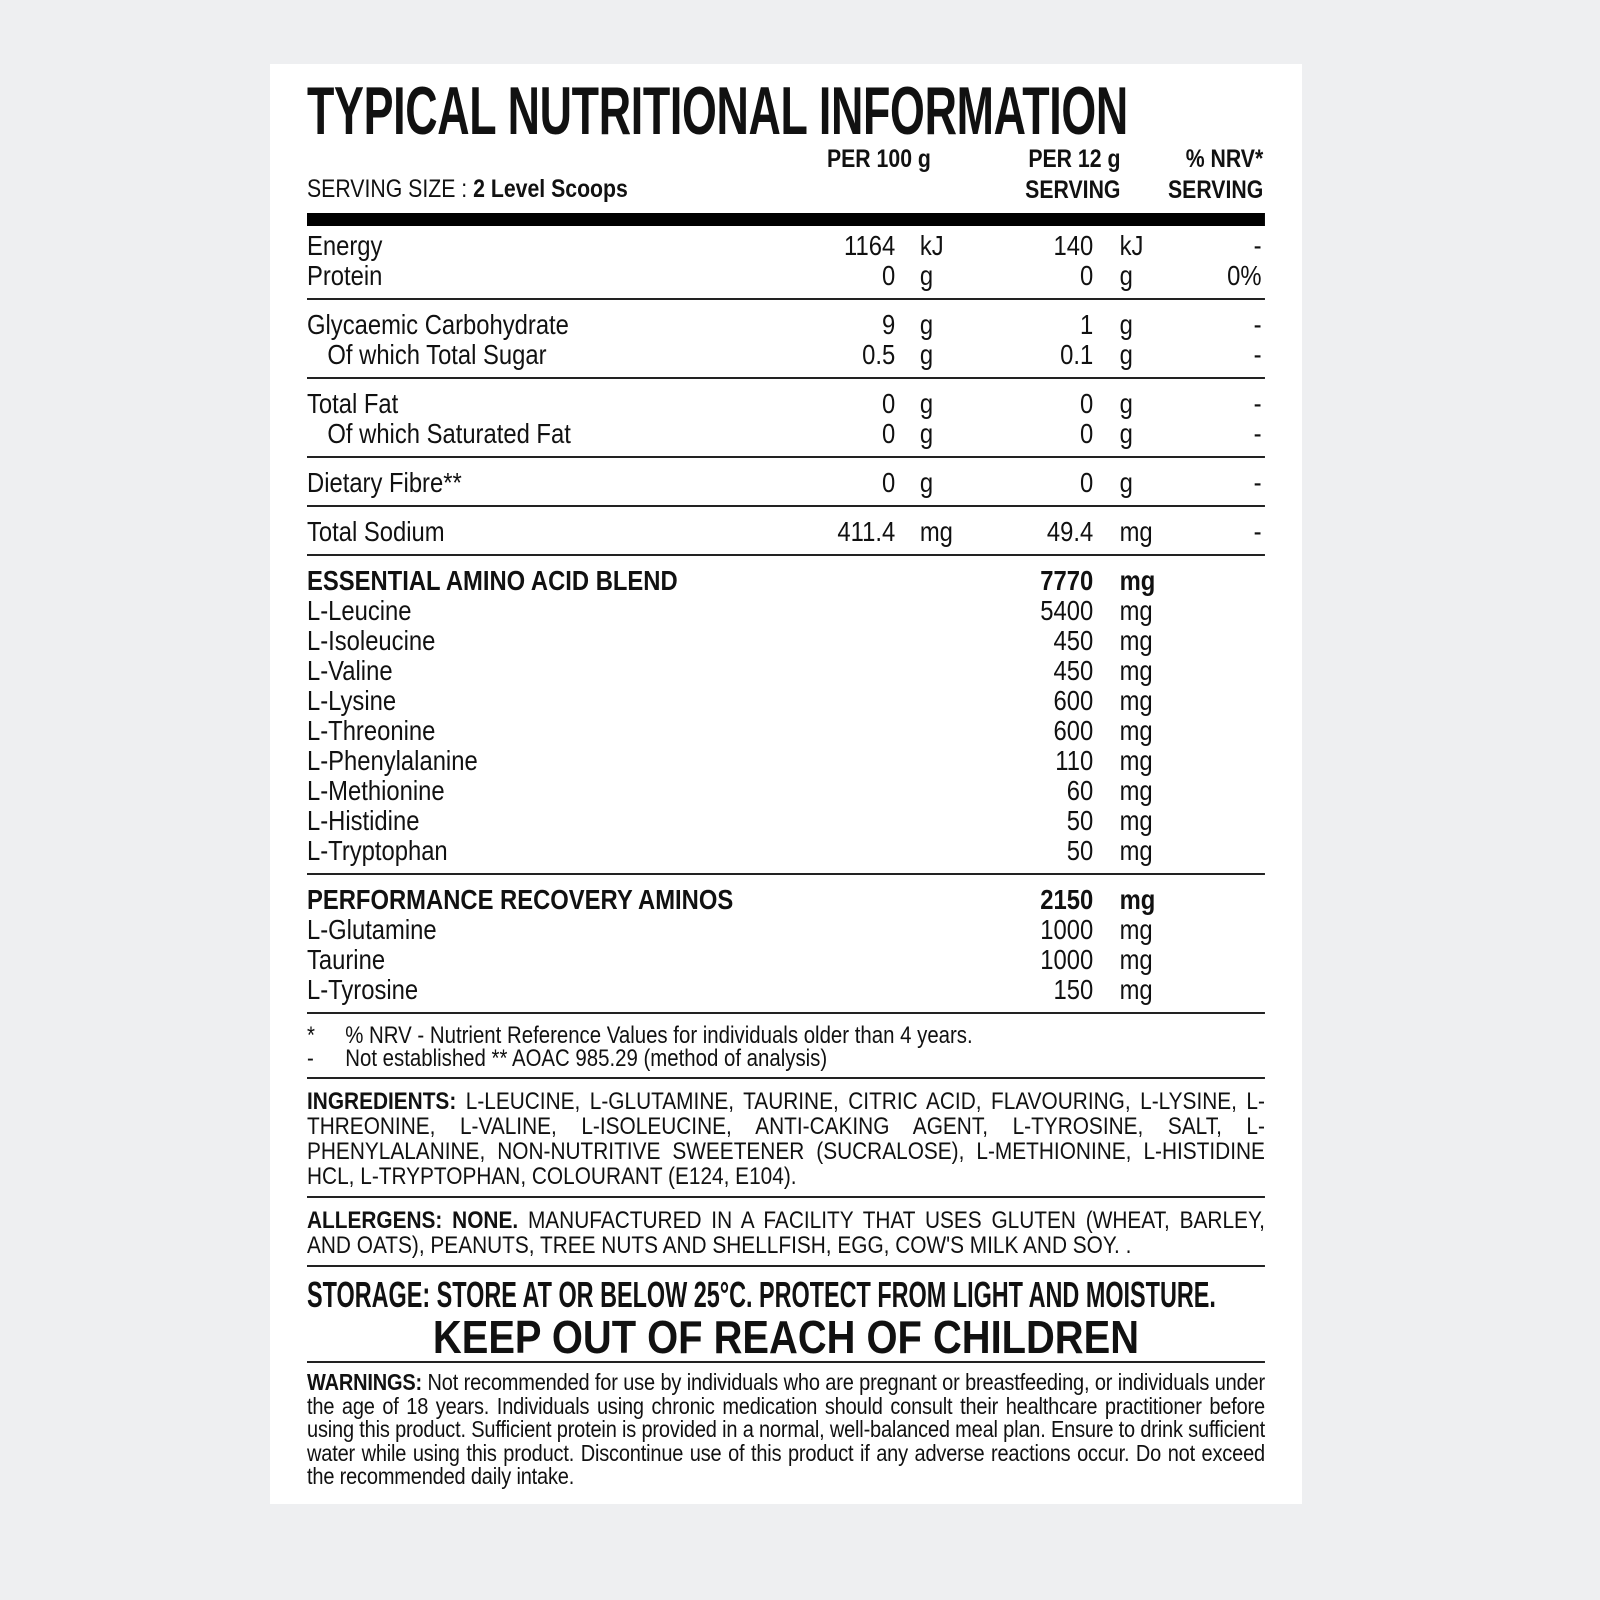 The width and height of the screenshot is (1600, 1600). I want to click on nutrient-name: Taurine, so click(346, 959).